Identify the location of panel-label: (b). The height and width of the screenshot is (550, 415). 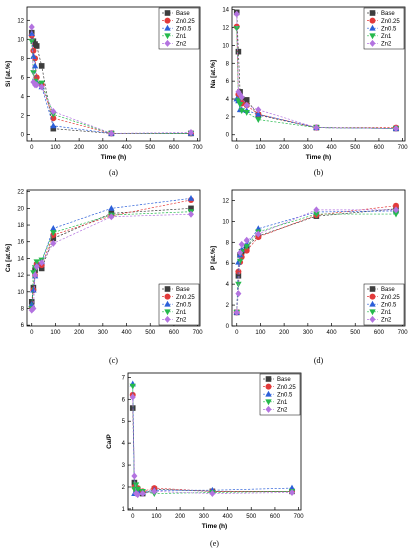
(319, 172).